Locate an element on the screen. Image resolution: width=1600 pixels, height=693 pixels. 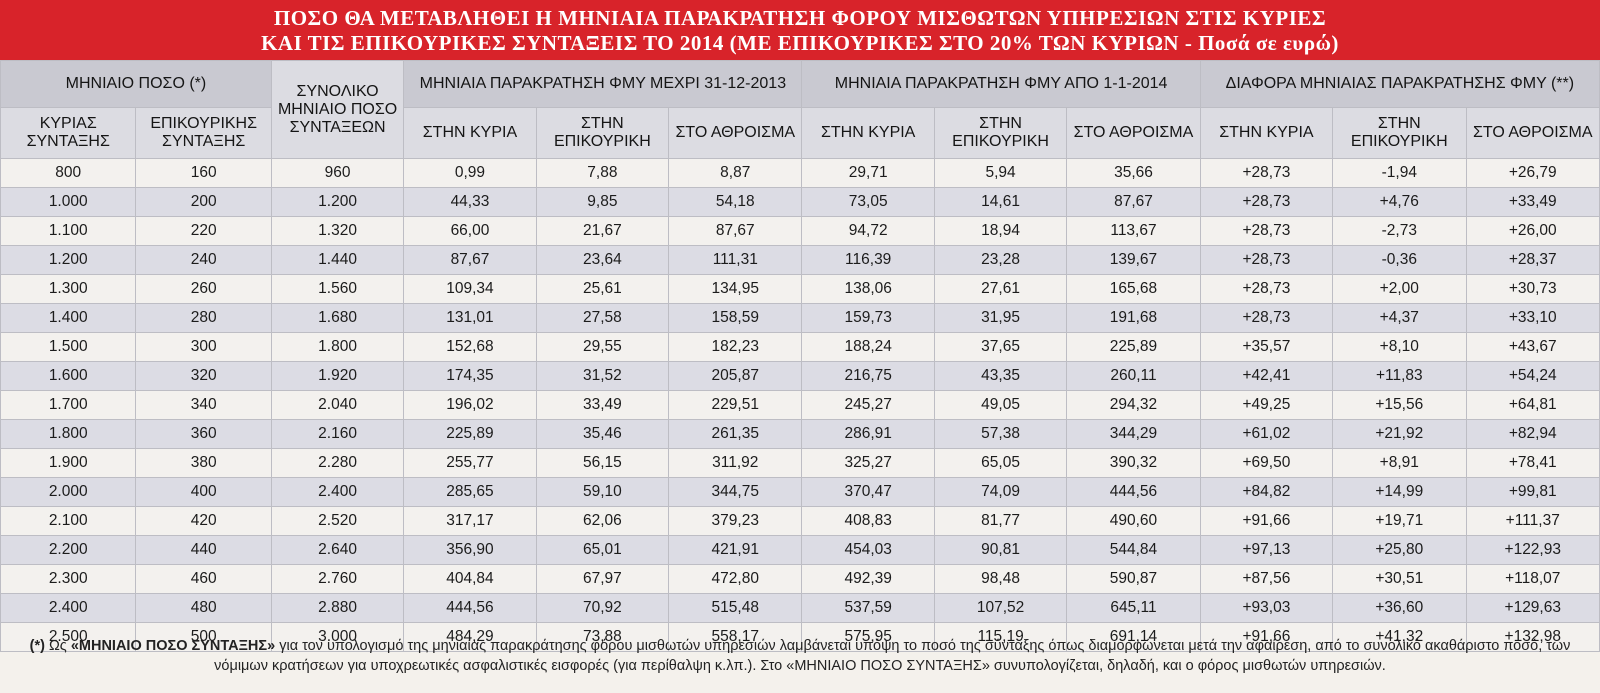
cell-w2013-main: 174,35 is located at coordinates (470, 376).